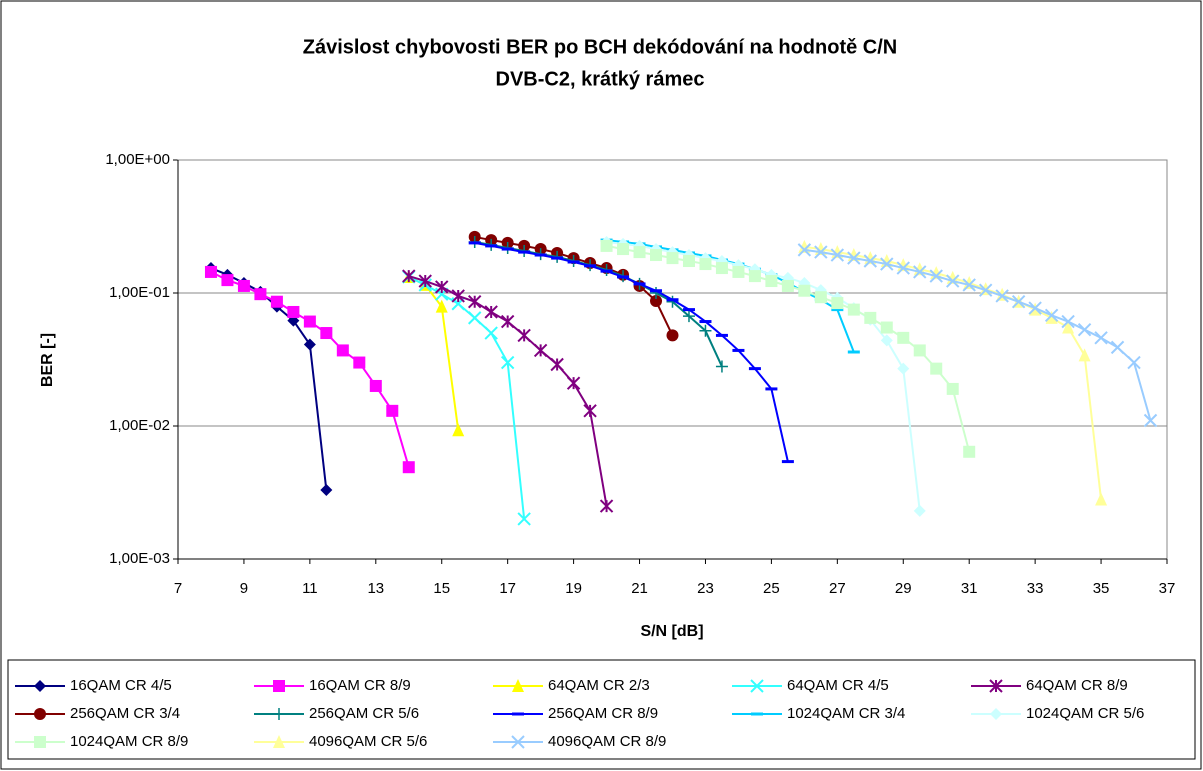 The image size is (1203, 771). I want to click on legend-label: 256QAM CR 8/9, so click(603, 713).